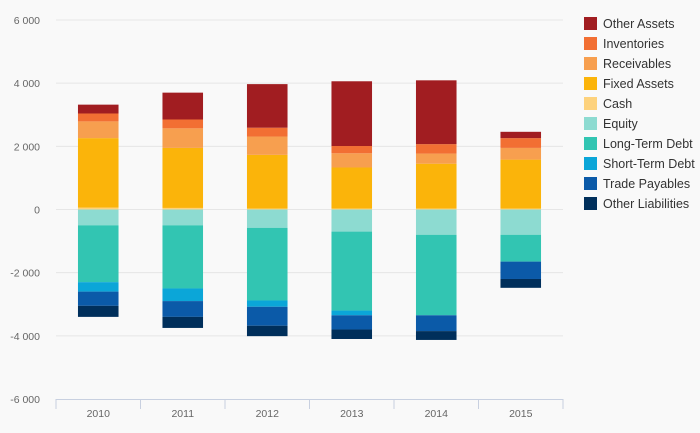 This screenshot has height=433, width=700. Describe the element at coordinates (648, 144) in the screenshot. I see `legend-label: Long-Term Debt` at that location.